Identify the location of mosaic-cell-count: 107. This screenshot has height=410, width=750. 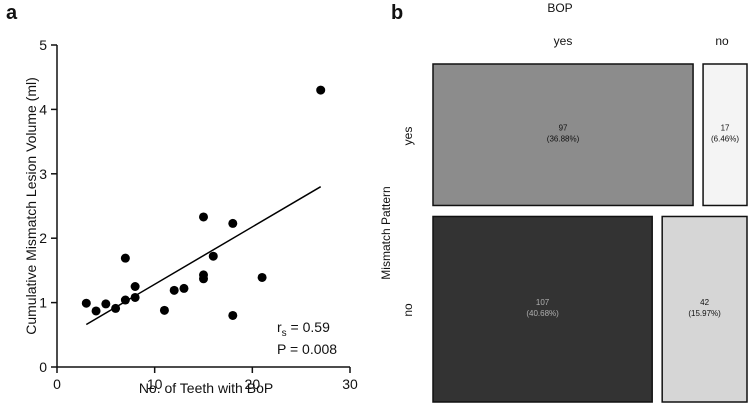
(543, 302).